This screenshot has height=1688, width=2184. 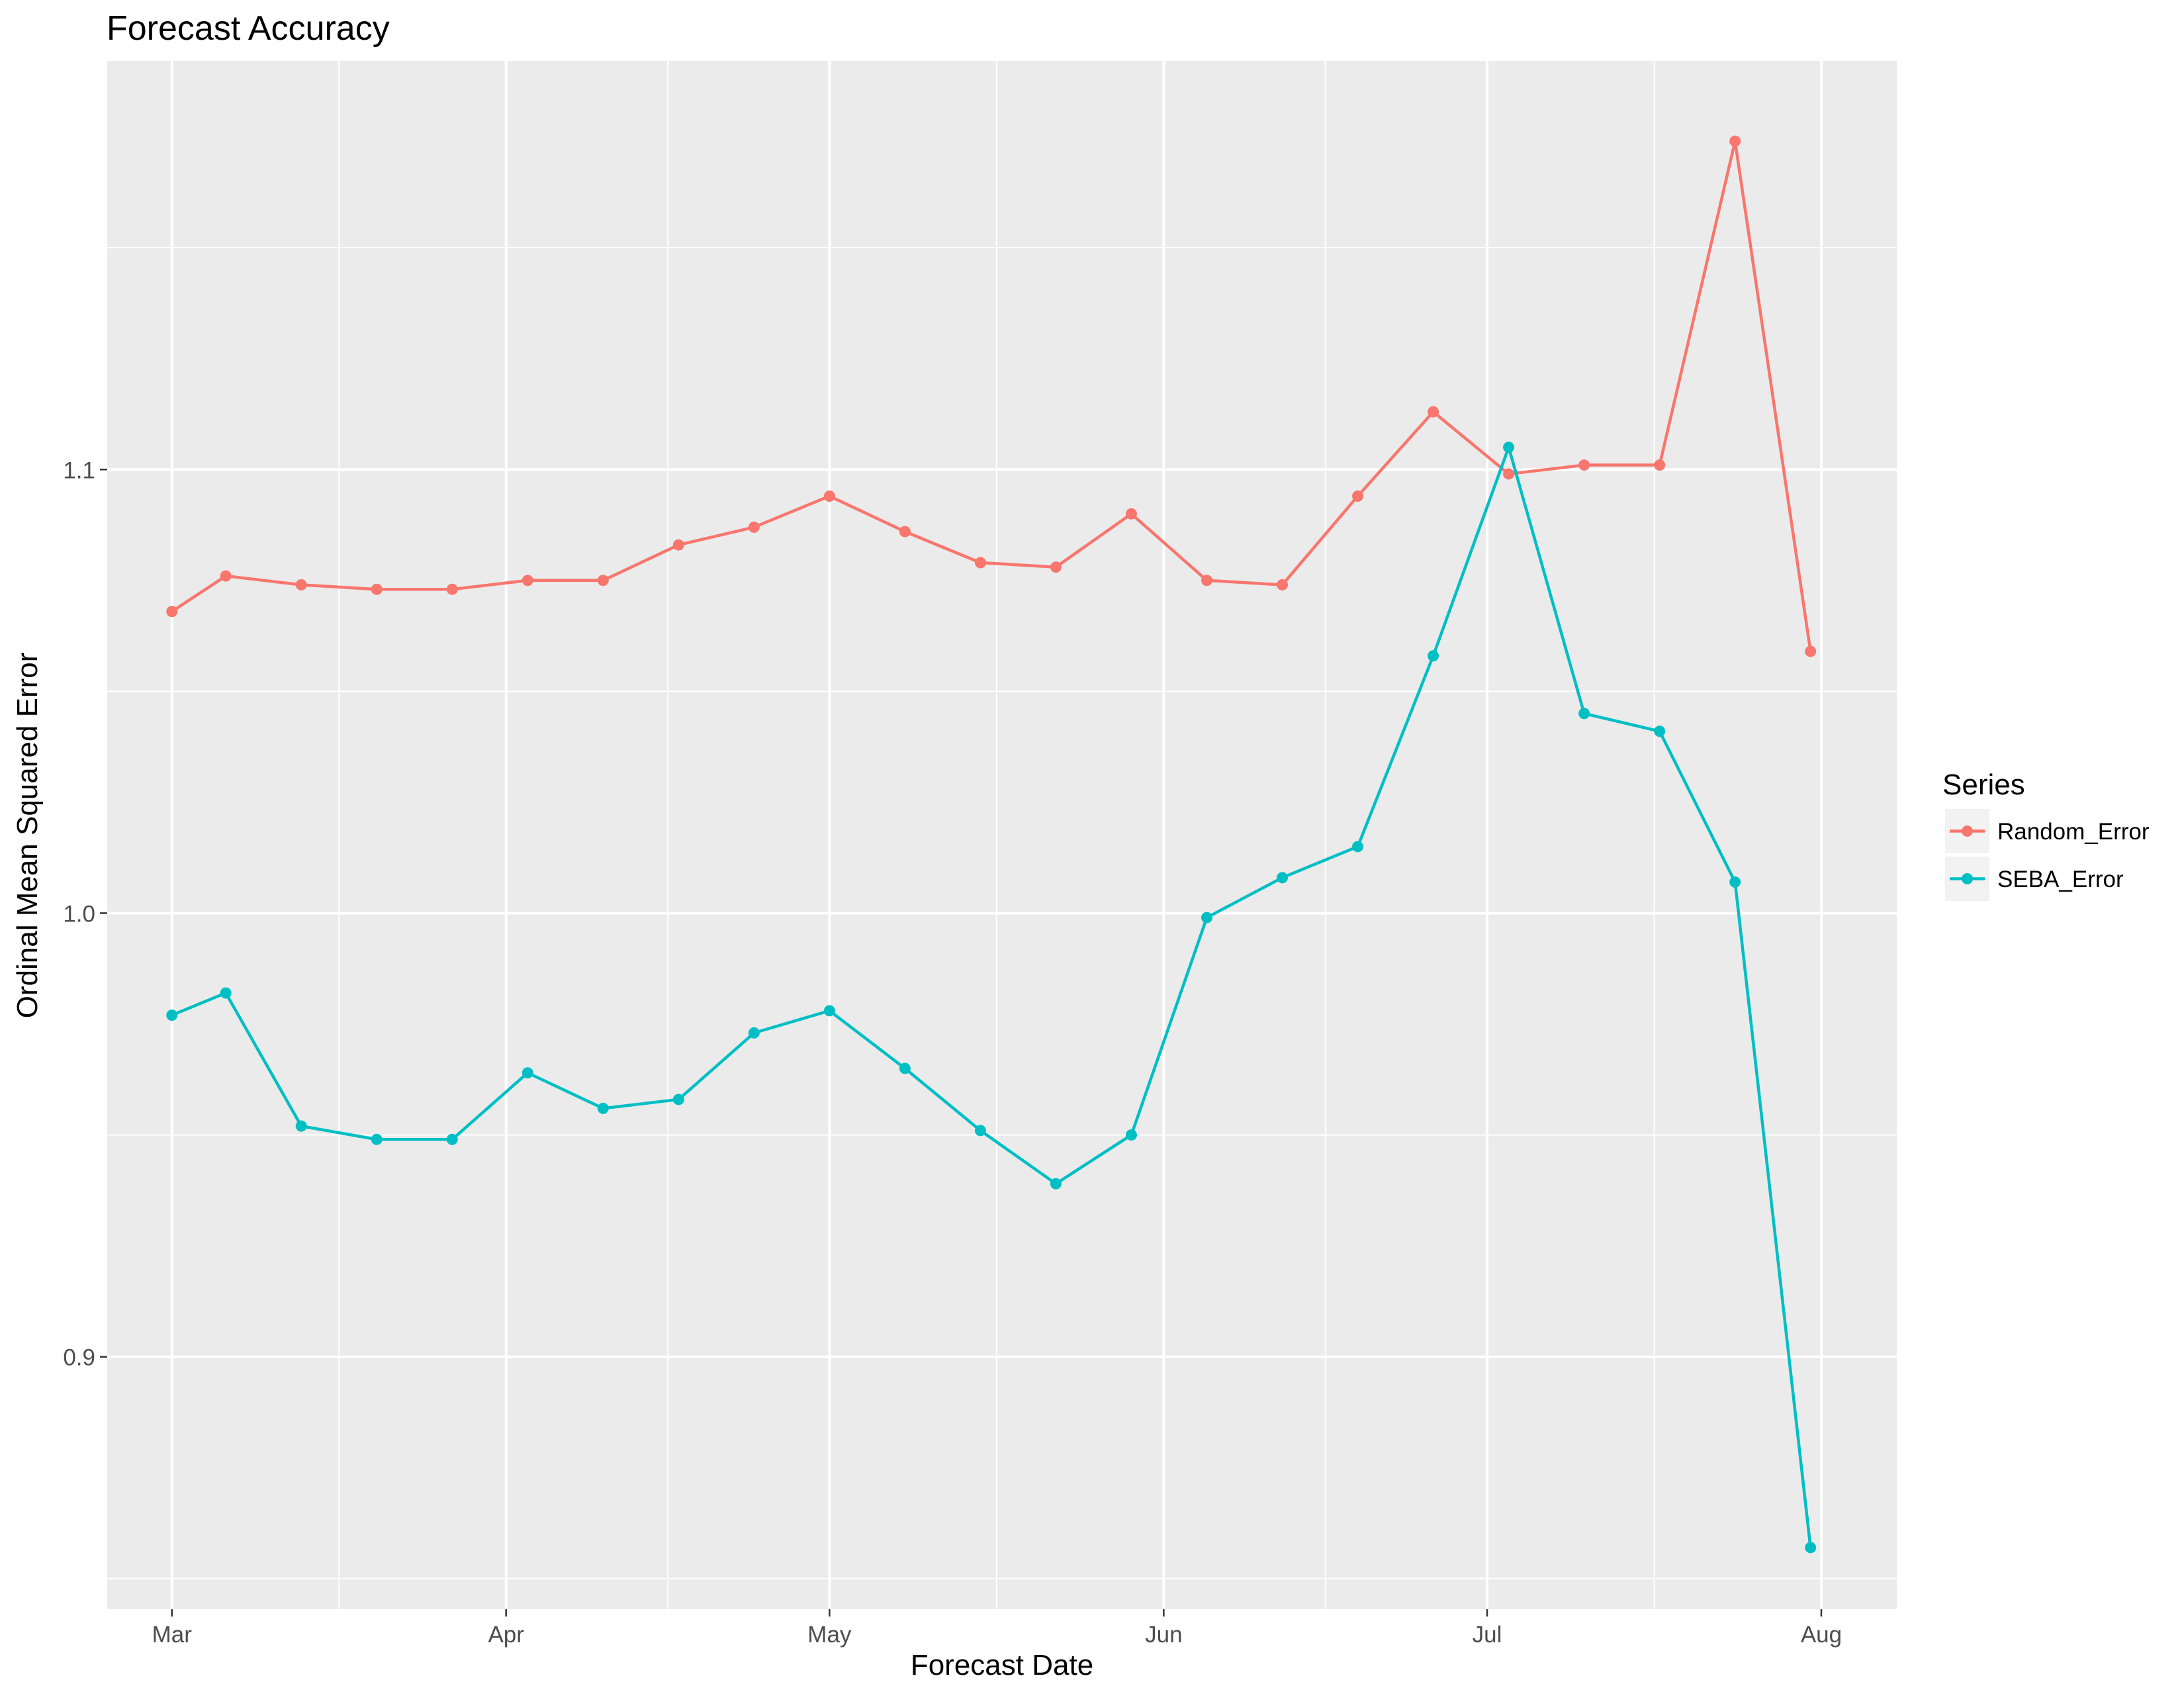 What do you see at coordinates (172, 1635) in the screenshot?
I see `x-tick-label: Mar` at bounding box center [172, 1635].